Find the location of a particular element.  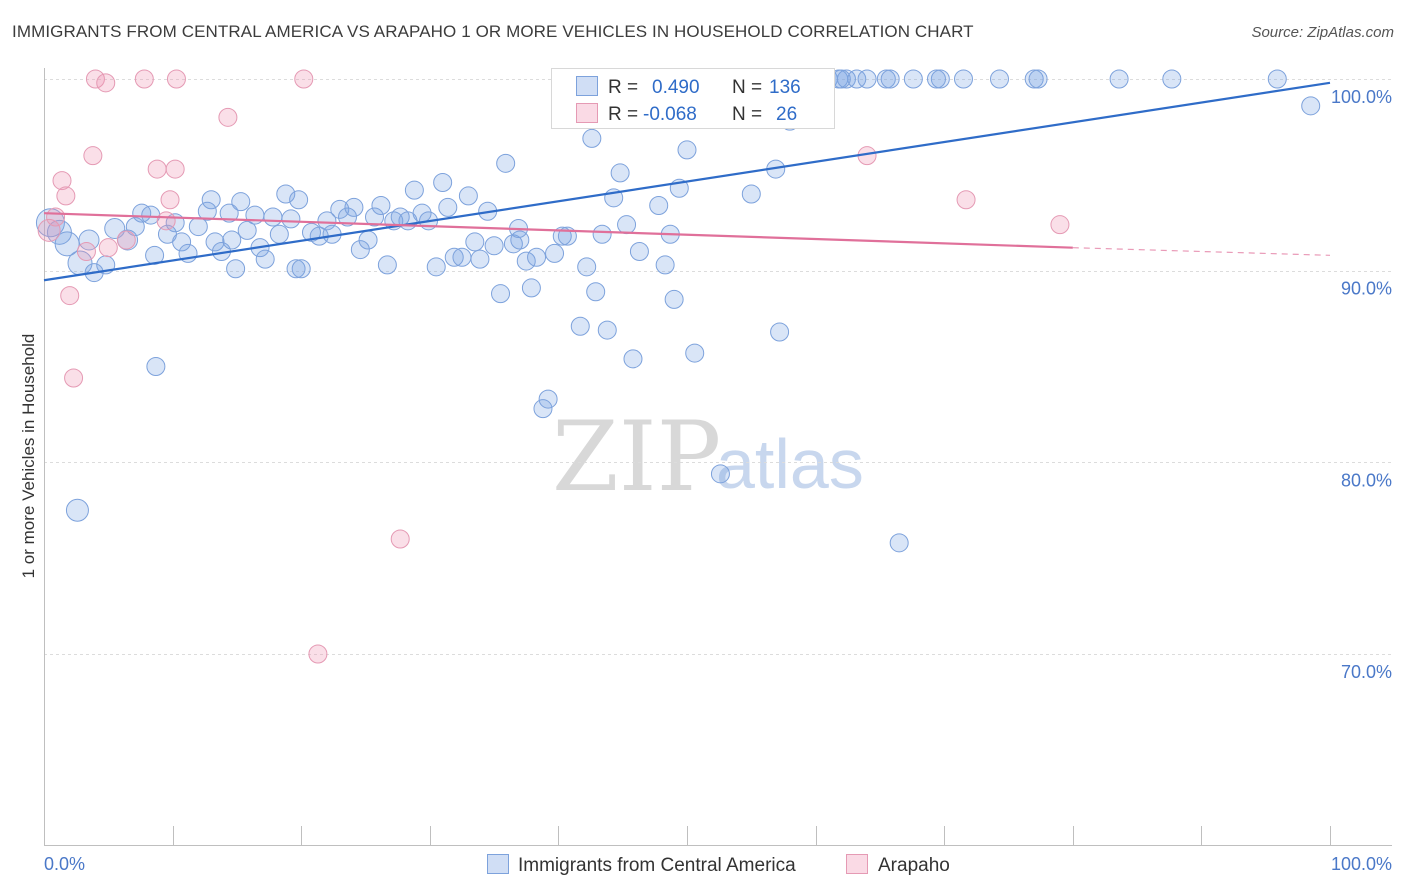

series-legend-label-2: Arapaho is located at coordinates (914, 865).